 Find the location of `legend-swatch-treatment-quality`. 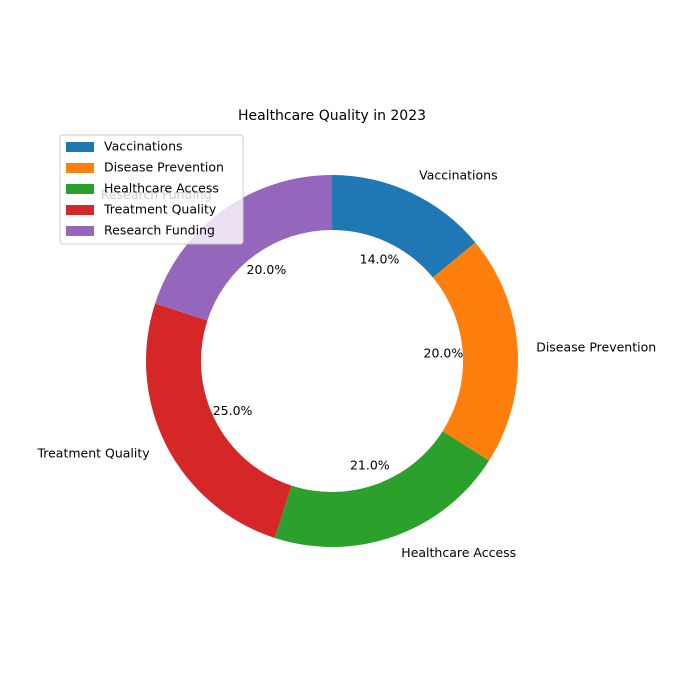

legend-swatch-treatment-quality is located at coordinates (80, 210).